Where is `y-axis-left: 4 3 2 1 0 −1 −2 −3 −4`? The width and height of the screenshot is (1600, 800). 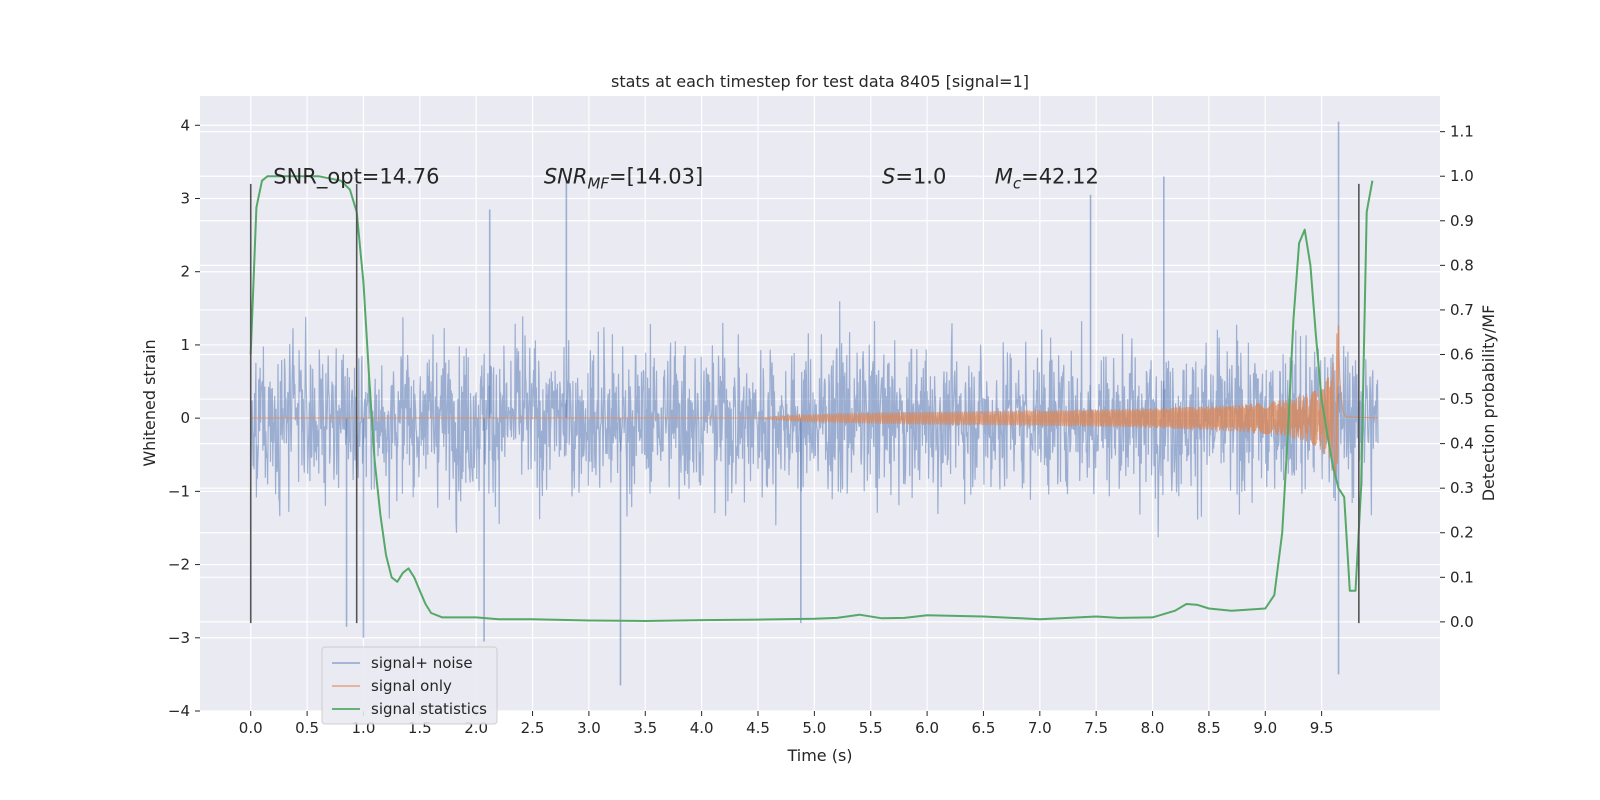
y-axis-left: 4 3 2 1 0 −1 −2 −3 −4 is located at coordinates (184, 418).